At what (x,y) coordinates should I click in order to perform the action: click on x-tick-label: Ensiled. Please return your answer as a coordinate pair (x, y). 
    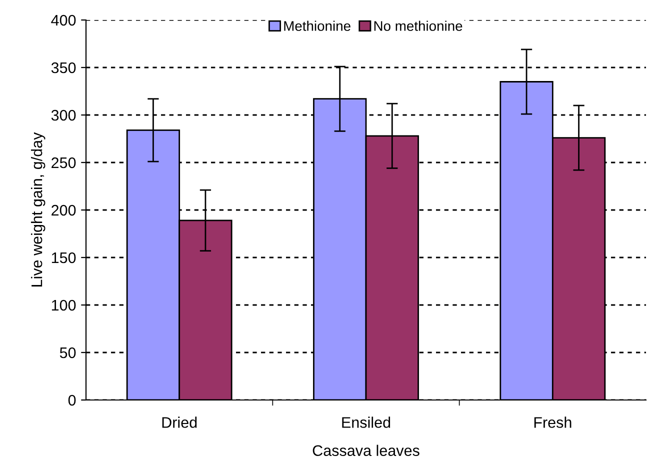
    Looking at the image, I should click on (366, 422).